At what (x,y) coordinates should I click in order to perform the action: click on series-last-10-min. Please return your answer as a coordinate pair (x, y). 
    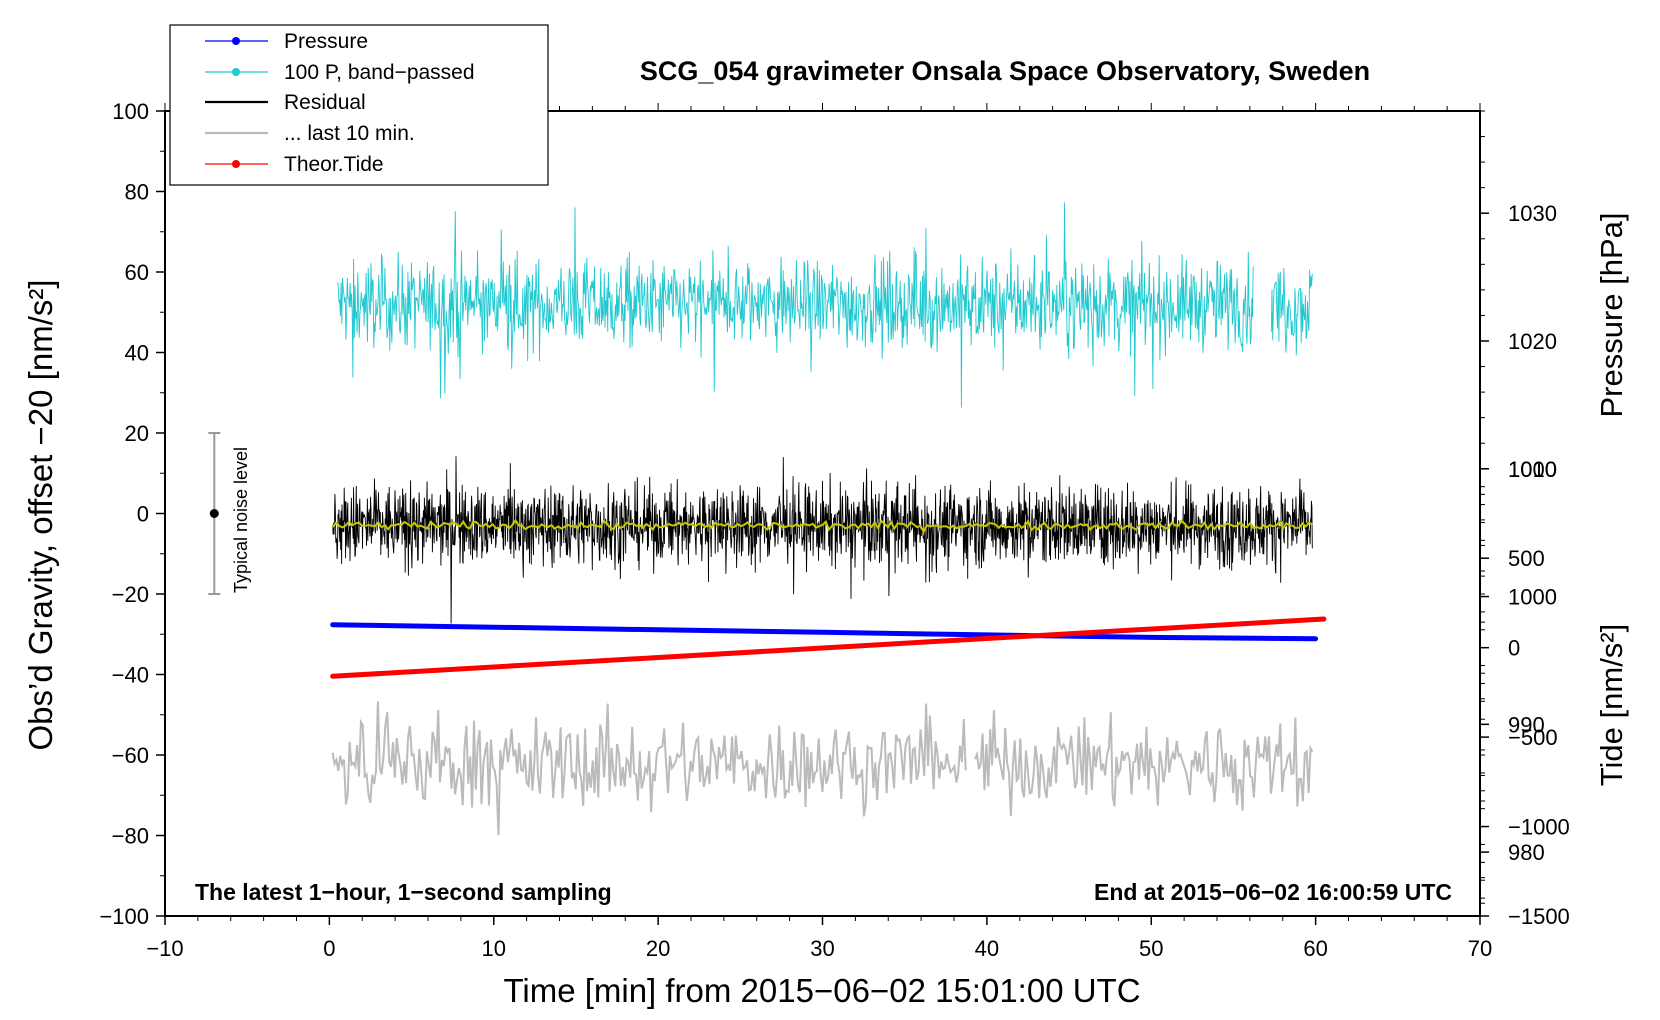
    Looking at the image, I should click on (822, 768).